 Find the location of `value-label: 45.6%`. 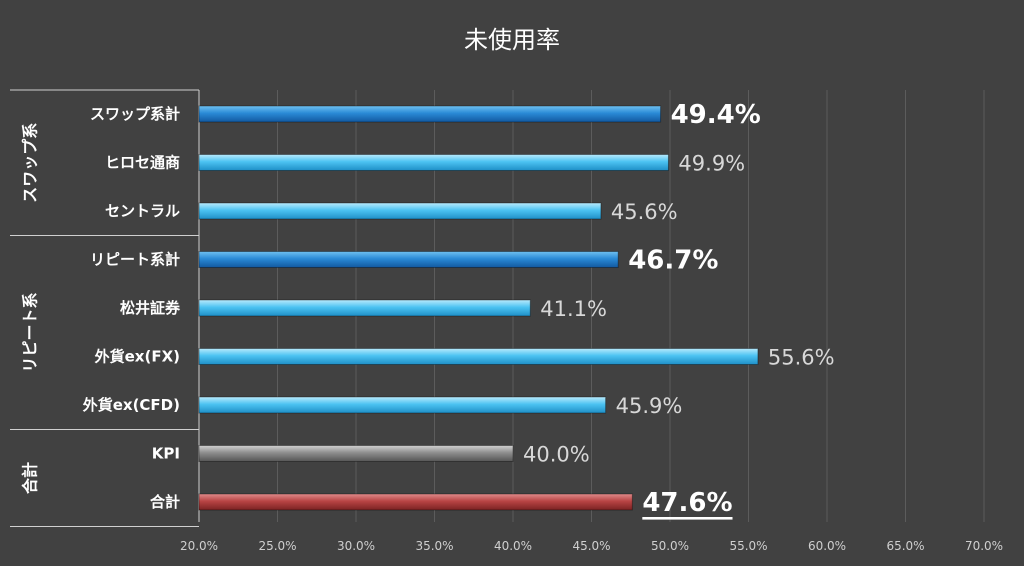

value-label: 45.6% is located at coordinates (644, 212).